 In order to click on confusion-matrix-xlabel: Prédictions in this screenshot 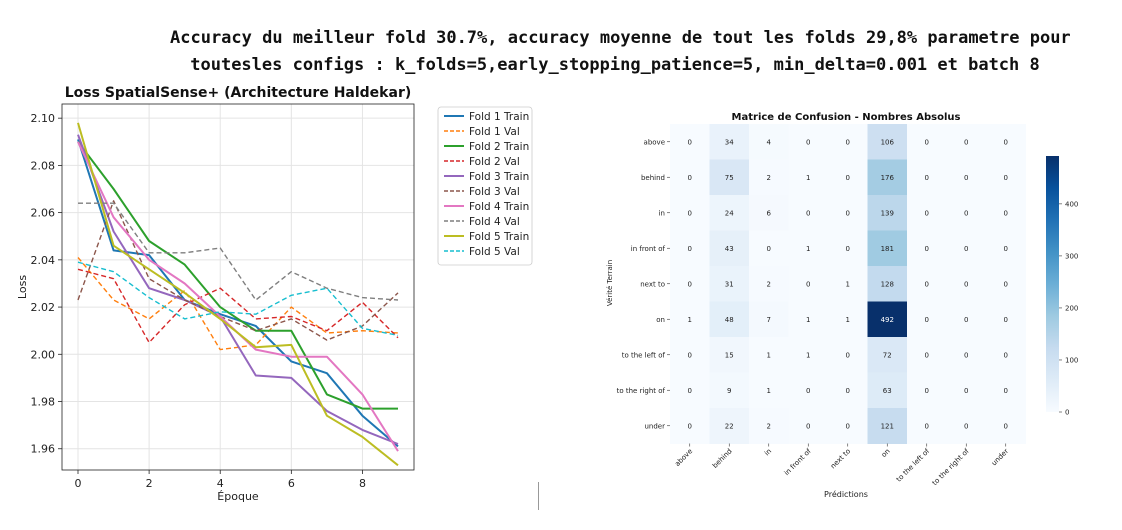, I will do `click(846, 494)`.